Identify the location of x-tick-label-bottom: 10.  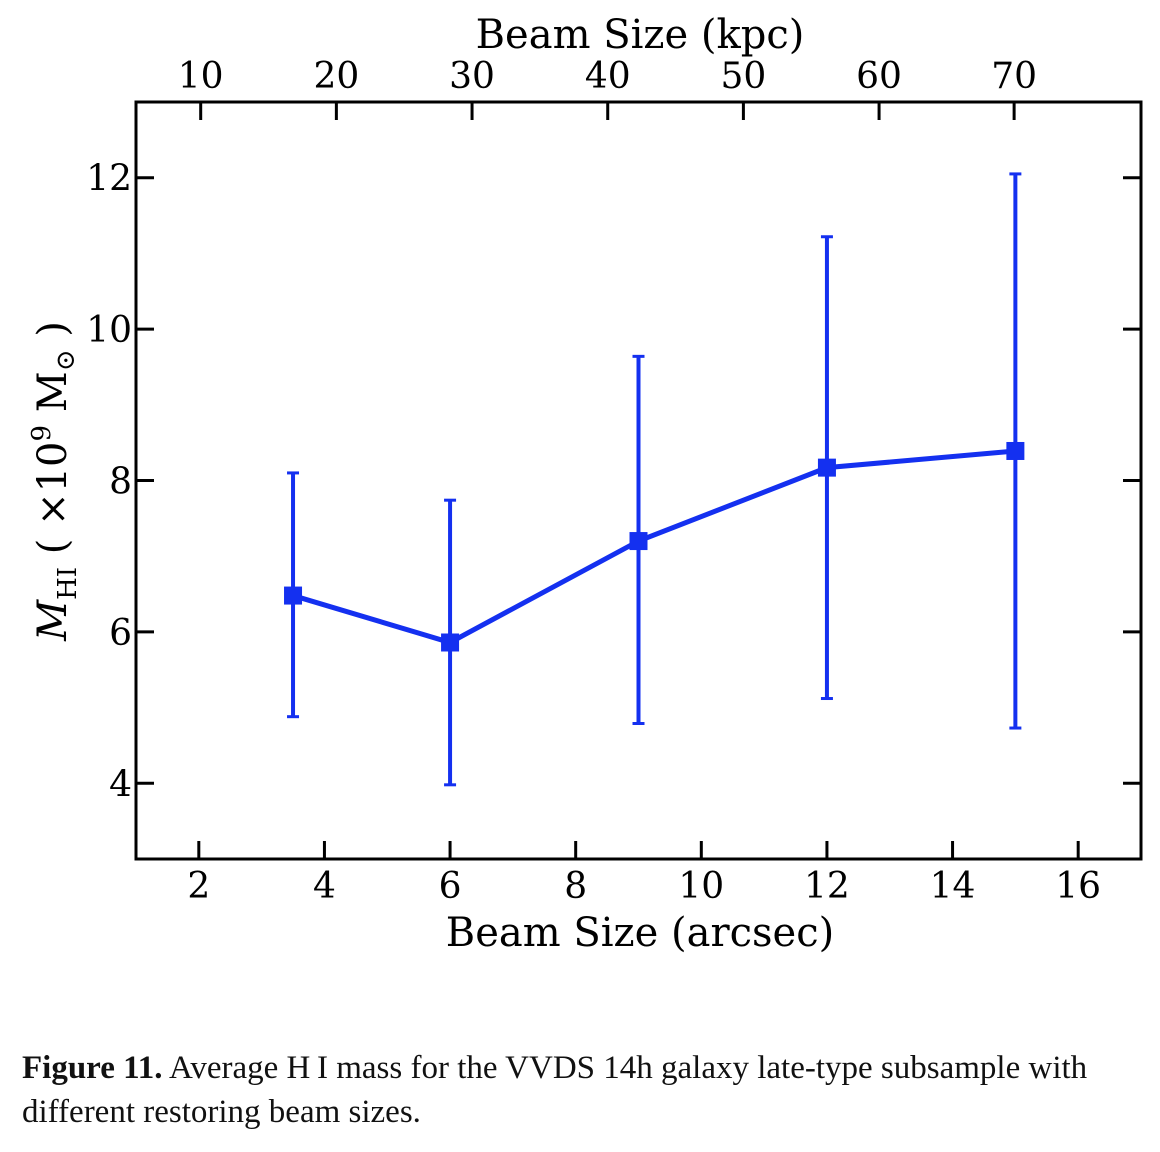
(701, 886).